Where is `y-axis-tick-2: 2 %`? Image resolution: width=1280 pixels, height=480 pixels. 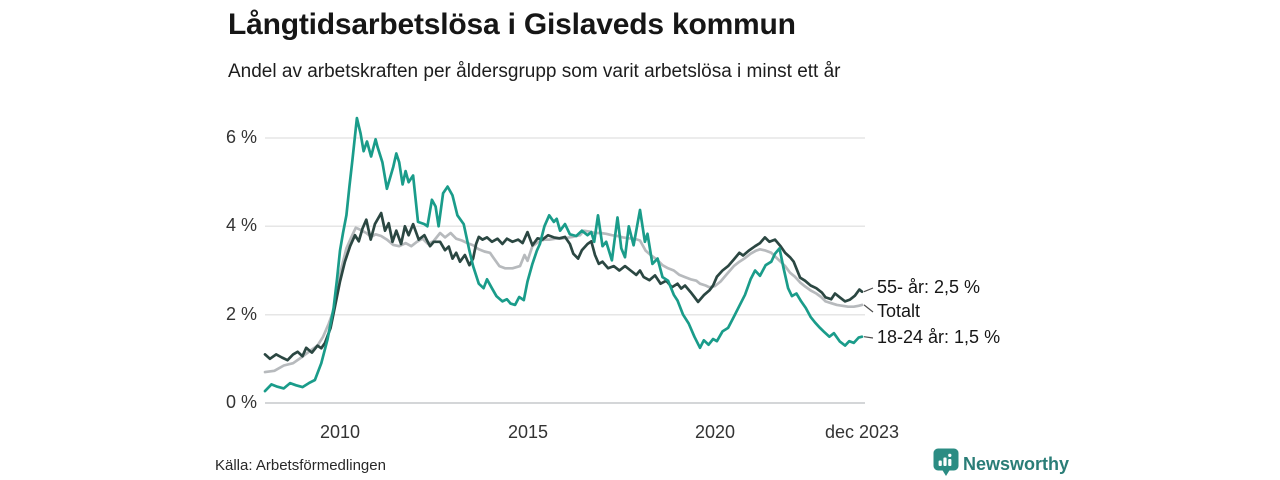 y-axis-tick-2: 2 % is located at coordinates (241, 314).